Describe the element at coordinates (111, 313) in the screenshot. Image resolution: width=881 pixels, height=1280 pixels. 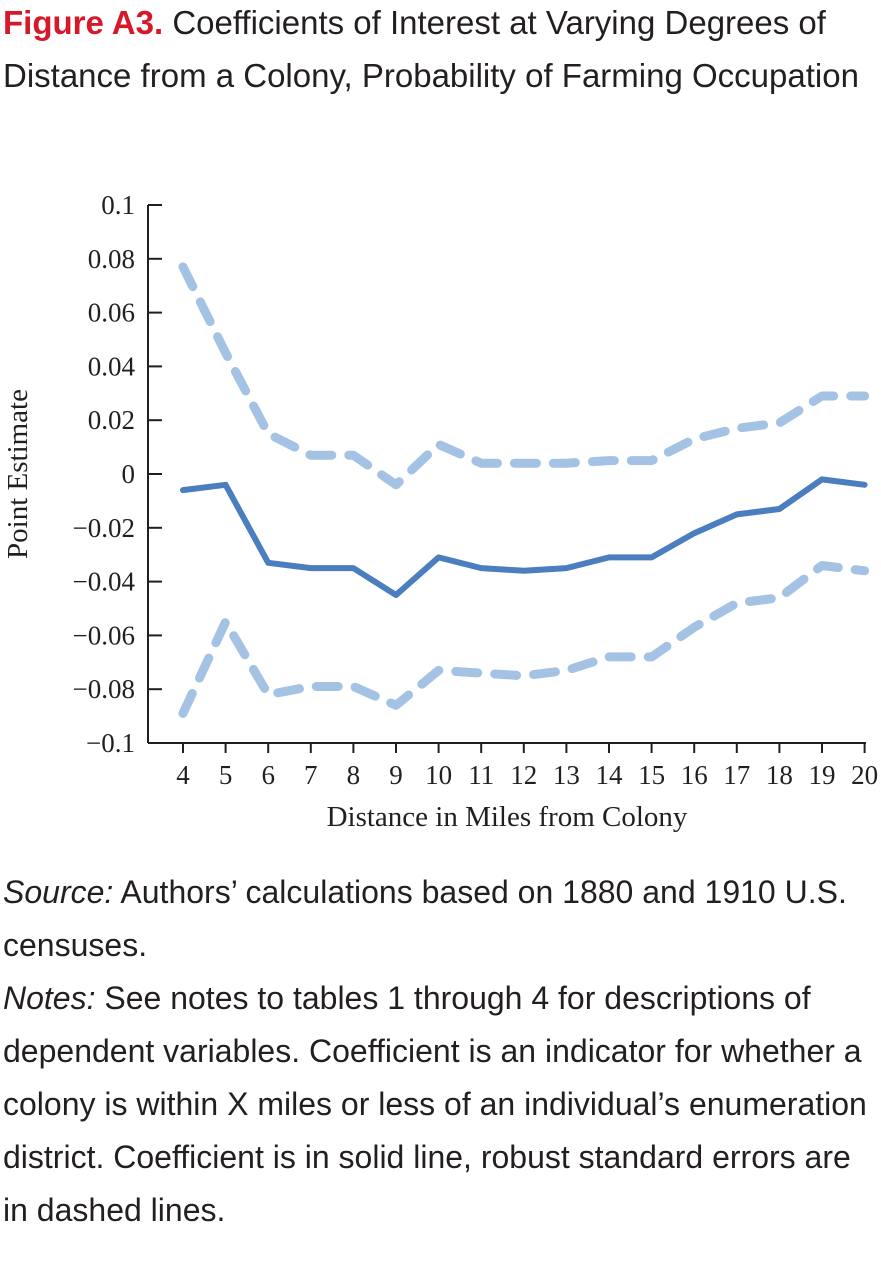
I see `y-tick-label: 0.06` at that location.